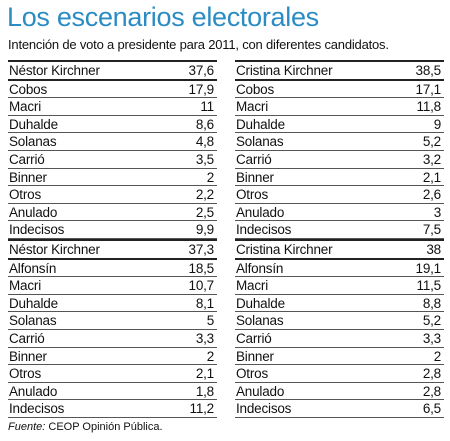 This screenshot has height=441, width=450. I want to click on percentage: 6,5, so click(431, 409).